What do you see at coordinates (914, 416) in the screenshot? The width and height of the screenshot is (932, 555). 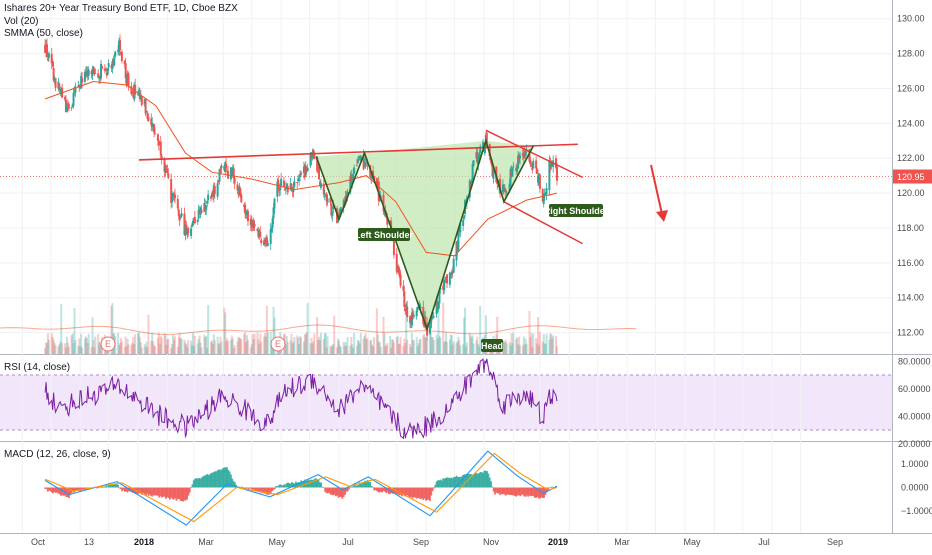 I see `rsi-tick-label: 40.0000` at bounding box center [914, 416].